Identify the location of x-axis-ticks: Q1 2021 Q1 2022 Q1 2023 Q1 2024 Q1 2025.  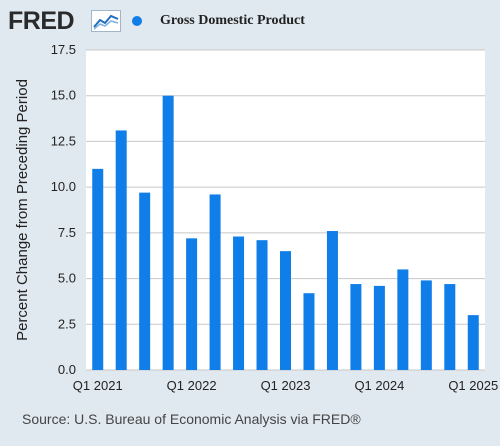
(285, 385).